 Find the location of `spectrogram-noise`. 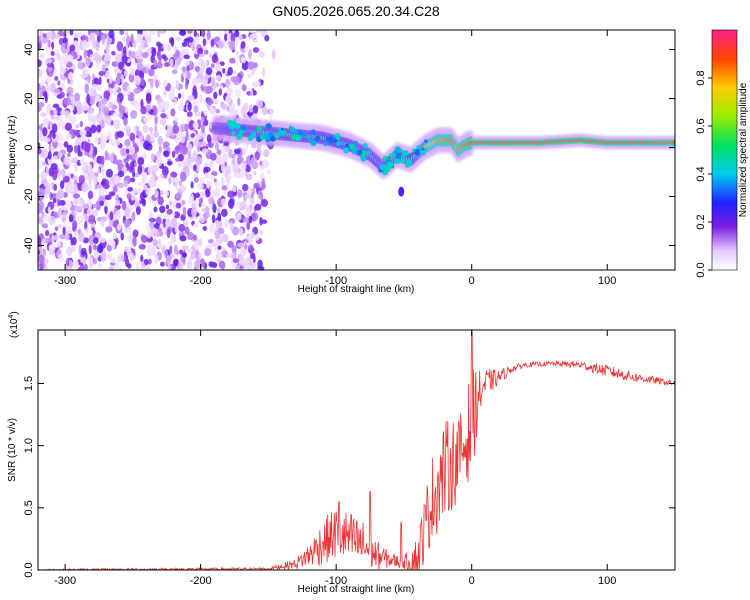

spectrogram-noise is located at coordinates (157, 150).